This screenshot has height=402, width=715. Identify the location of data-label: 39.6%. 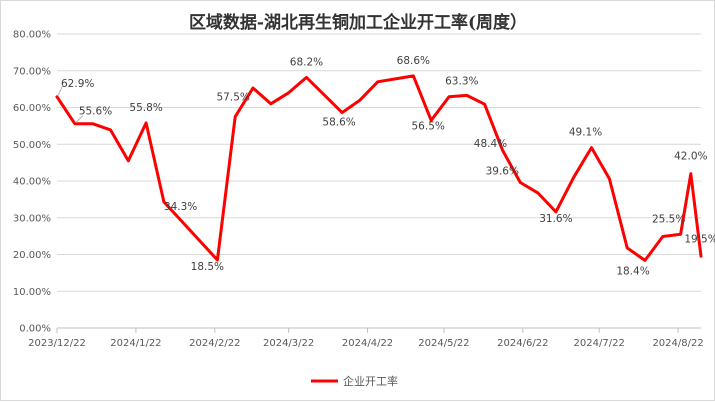
(502, 171).